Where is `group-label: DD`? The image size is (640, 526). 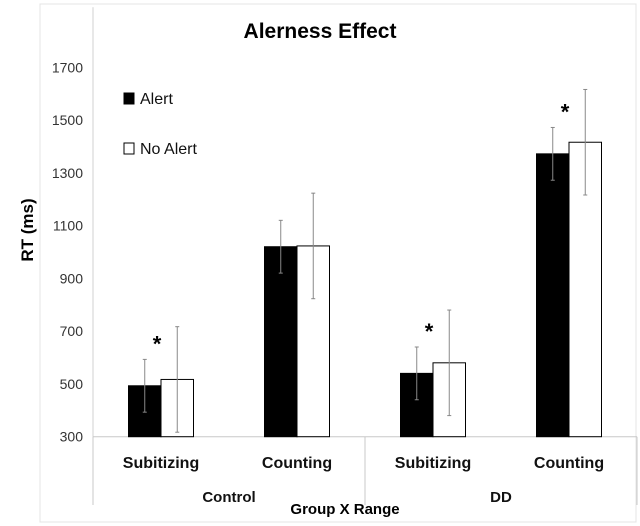
group-label: DD is located at coordinates (501, 497).